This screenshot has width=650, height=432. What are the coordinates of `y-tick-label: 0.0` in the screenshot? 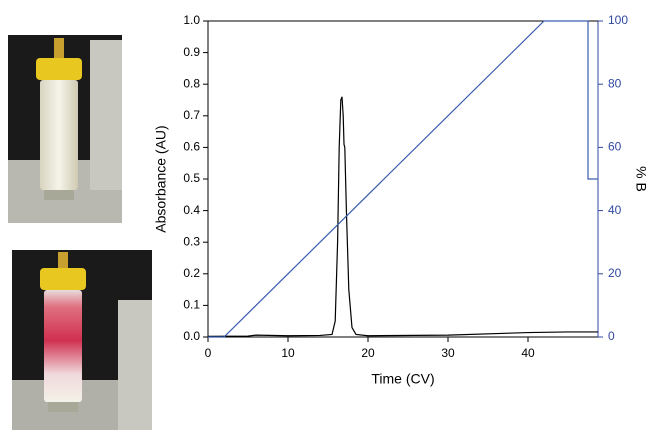 It's located at (191, 336).